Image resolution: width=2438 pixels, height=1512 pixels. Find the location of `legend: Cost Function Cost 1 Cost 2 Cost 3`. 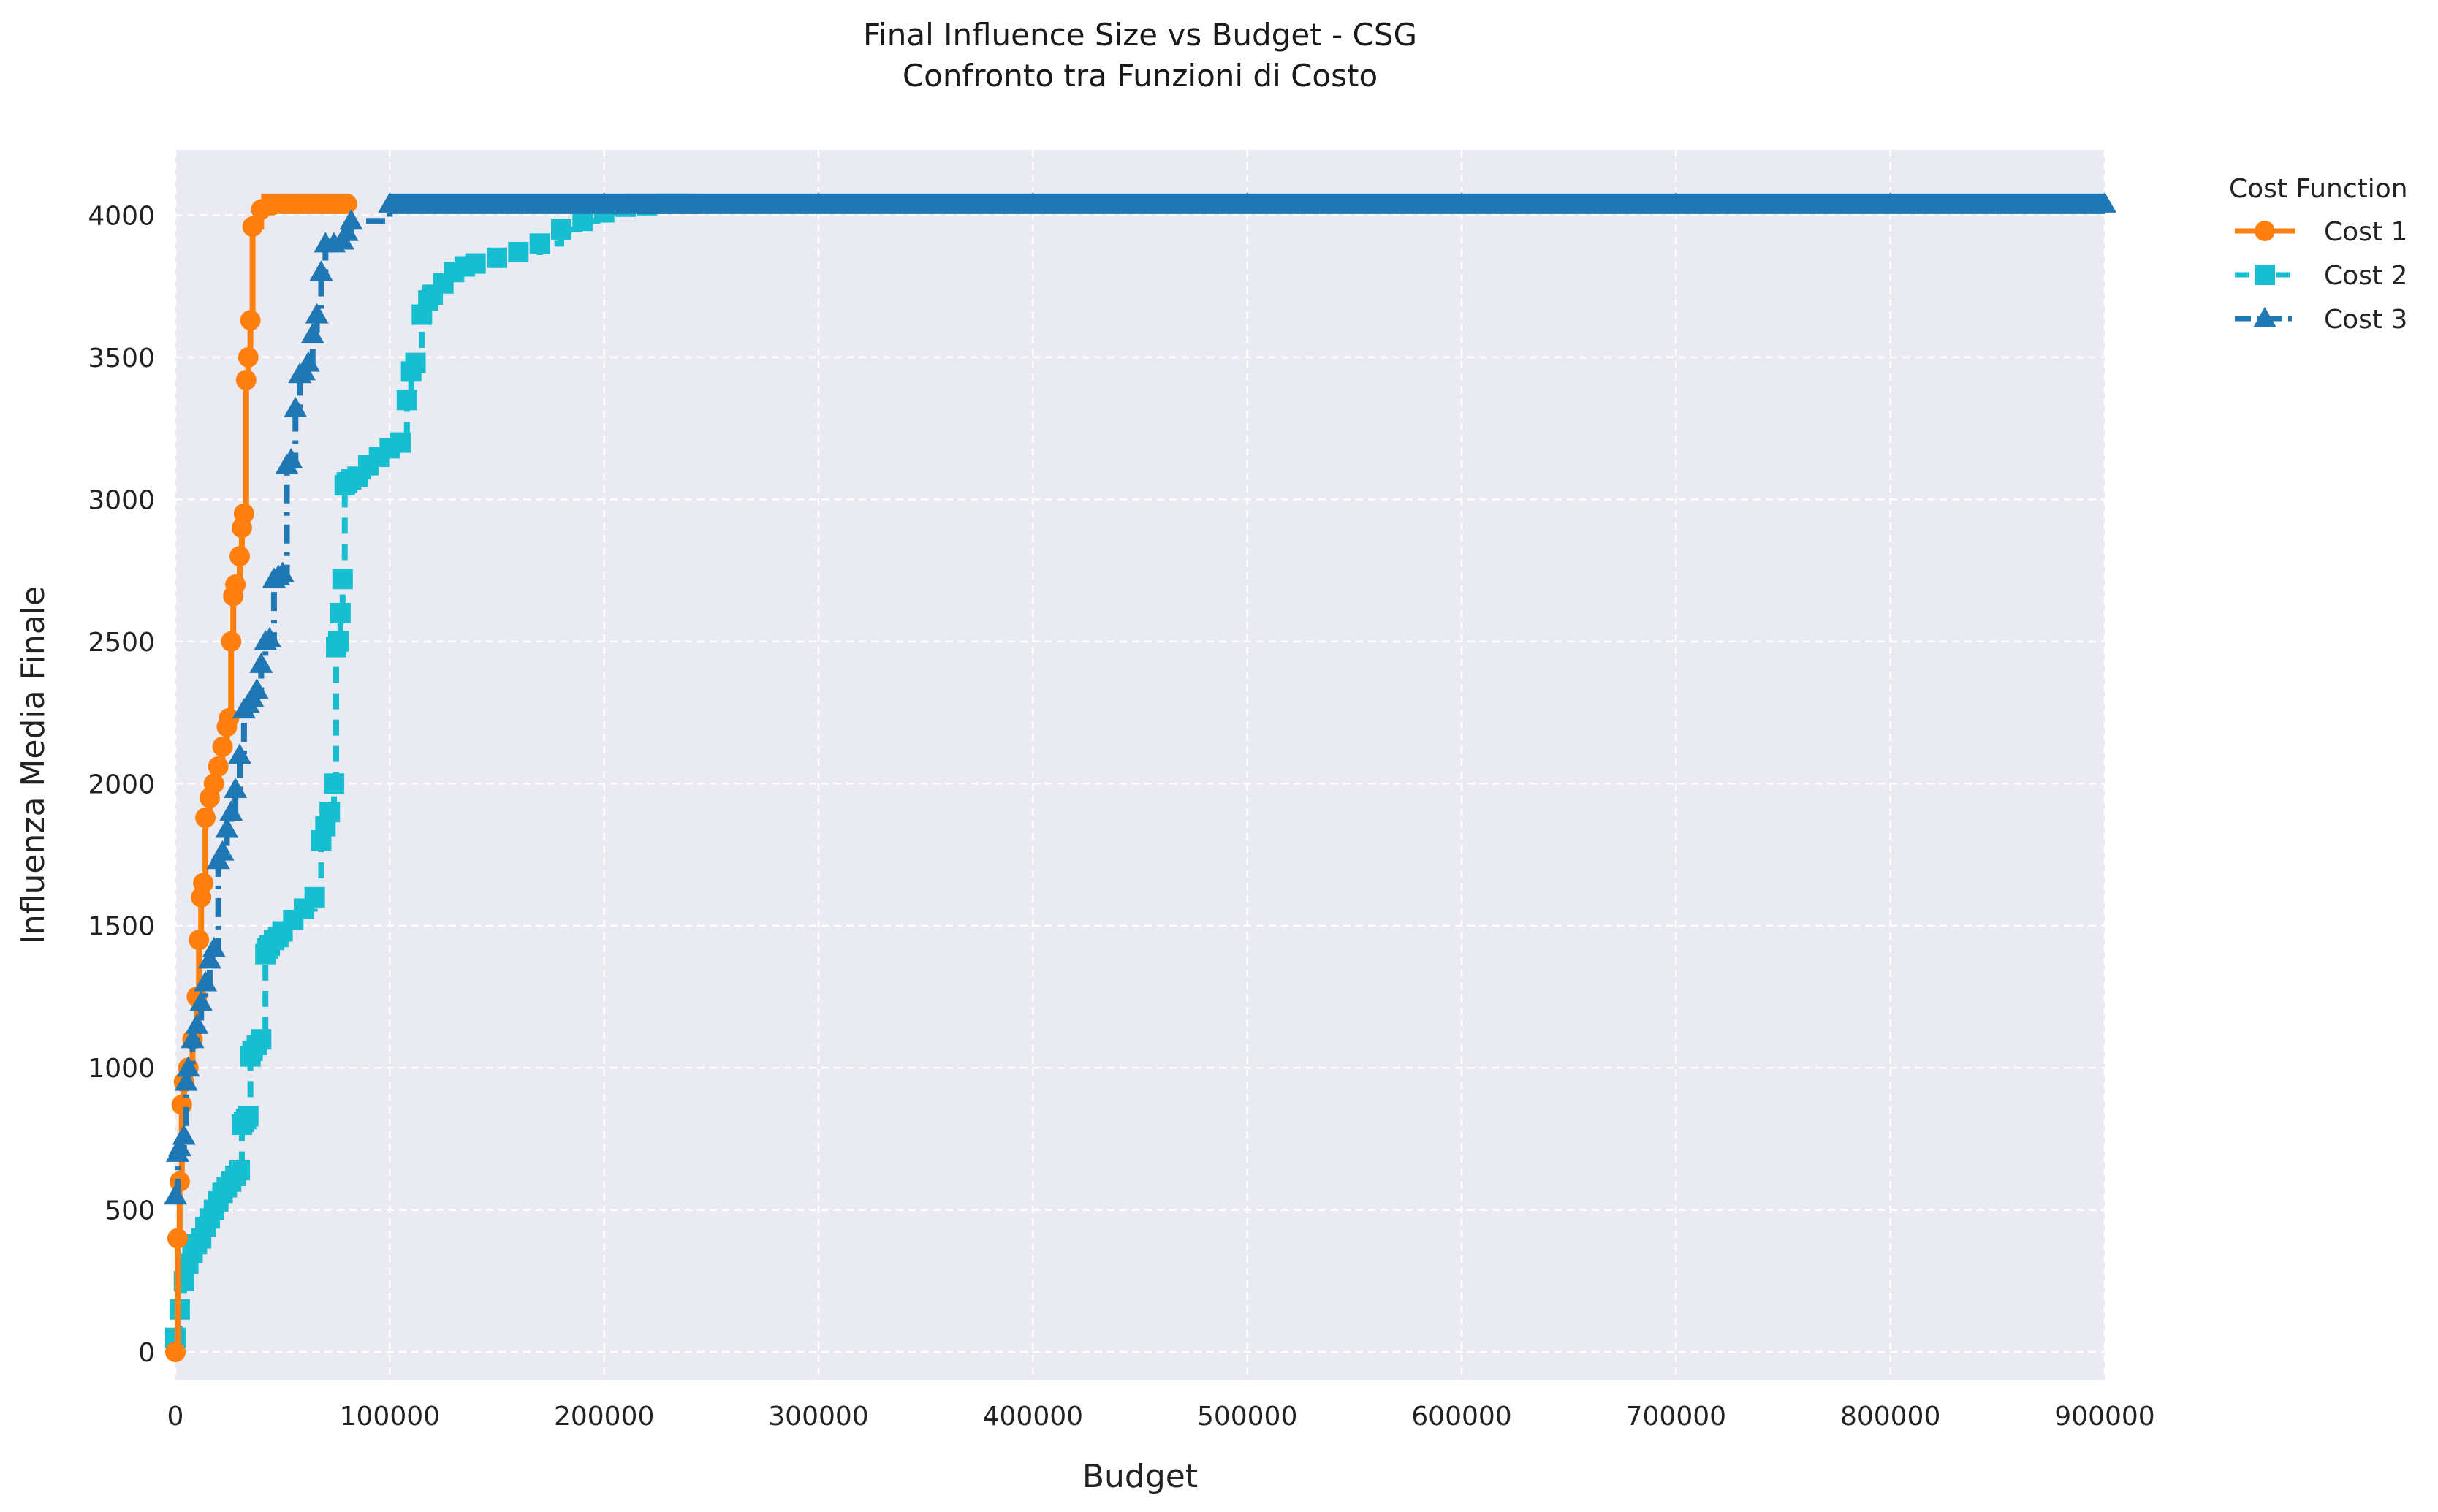

legend: Cost Function Cost 1 Cost 2 Cost 3 is located at coordinates (2318, 255).